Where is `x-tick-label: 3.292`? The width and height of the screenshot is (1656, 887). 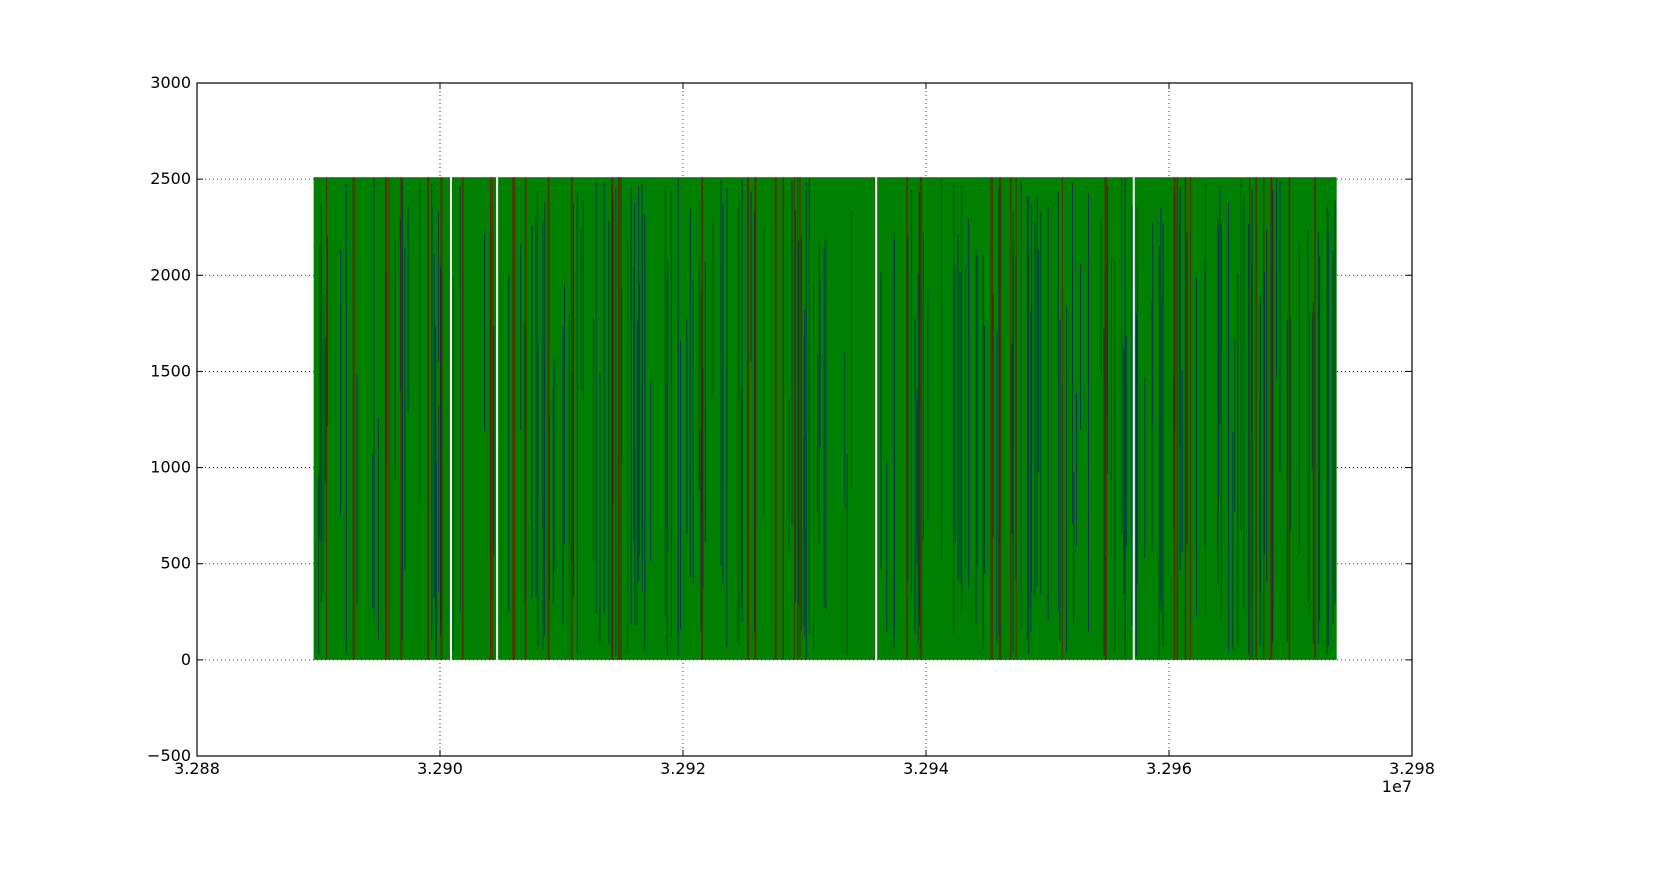
x-tick-label: 3.292 is located at coordinates (683, 768).